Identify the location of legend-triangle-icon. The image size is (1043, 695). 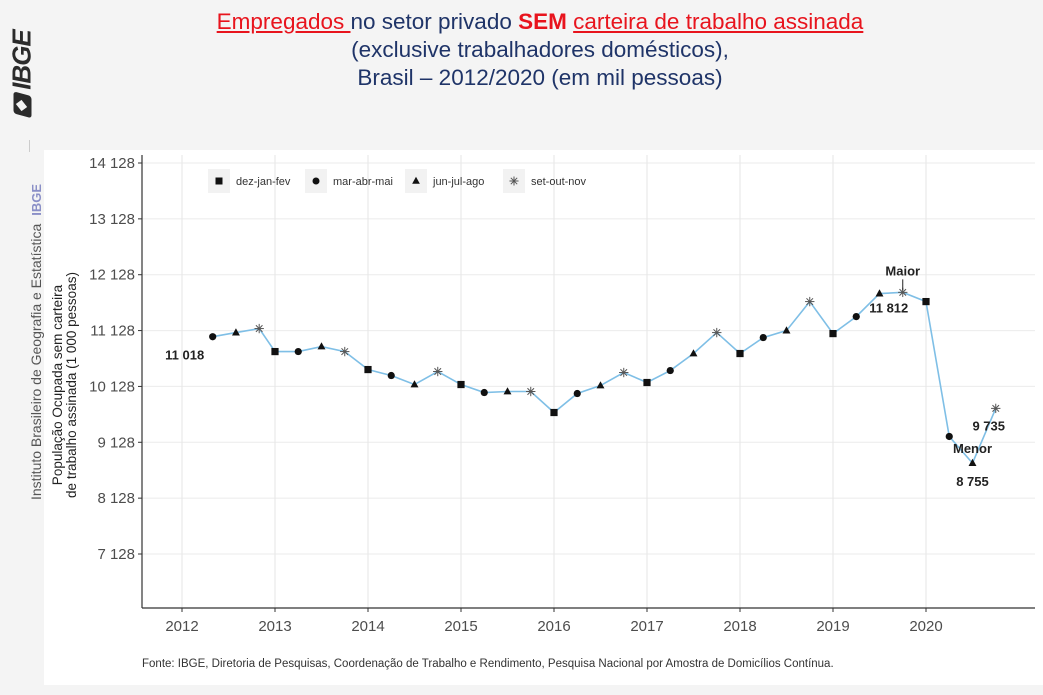
(416, 180).